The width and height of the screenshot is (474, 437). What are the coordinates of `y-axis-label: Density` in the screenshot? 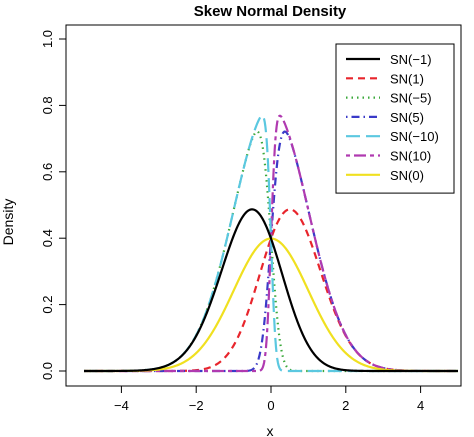 It's located at (8, 222).